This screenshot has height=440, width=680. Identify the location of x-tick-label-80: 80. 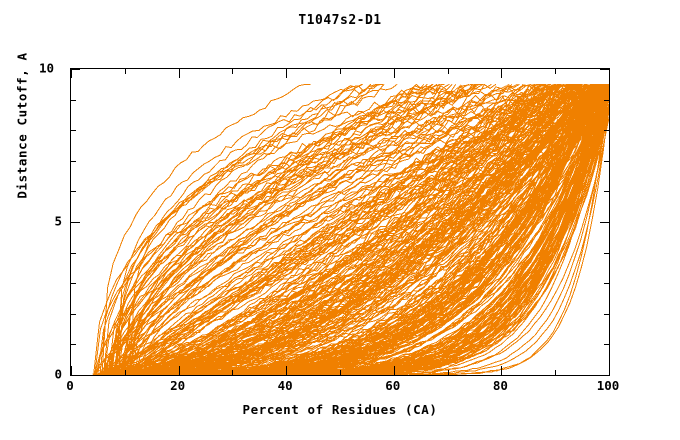
(500, 385).